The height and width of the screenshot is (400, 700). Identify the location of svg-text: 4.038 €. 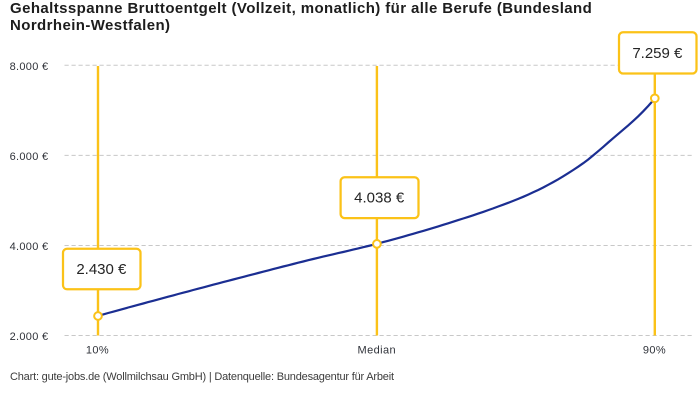
(379, 198).